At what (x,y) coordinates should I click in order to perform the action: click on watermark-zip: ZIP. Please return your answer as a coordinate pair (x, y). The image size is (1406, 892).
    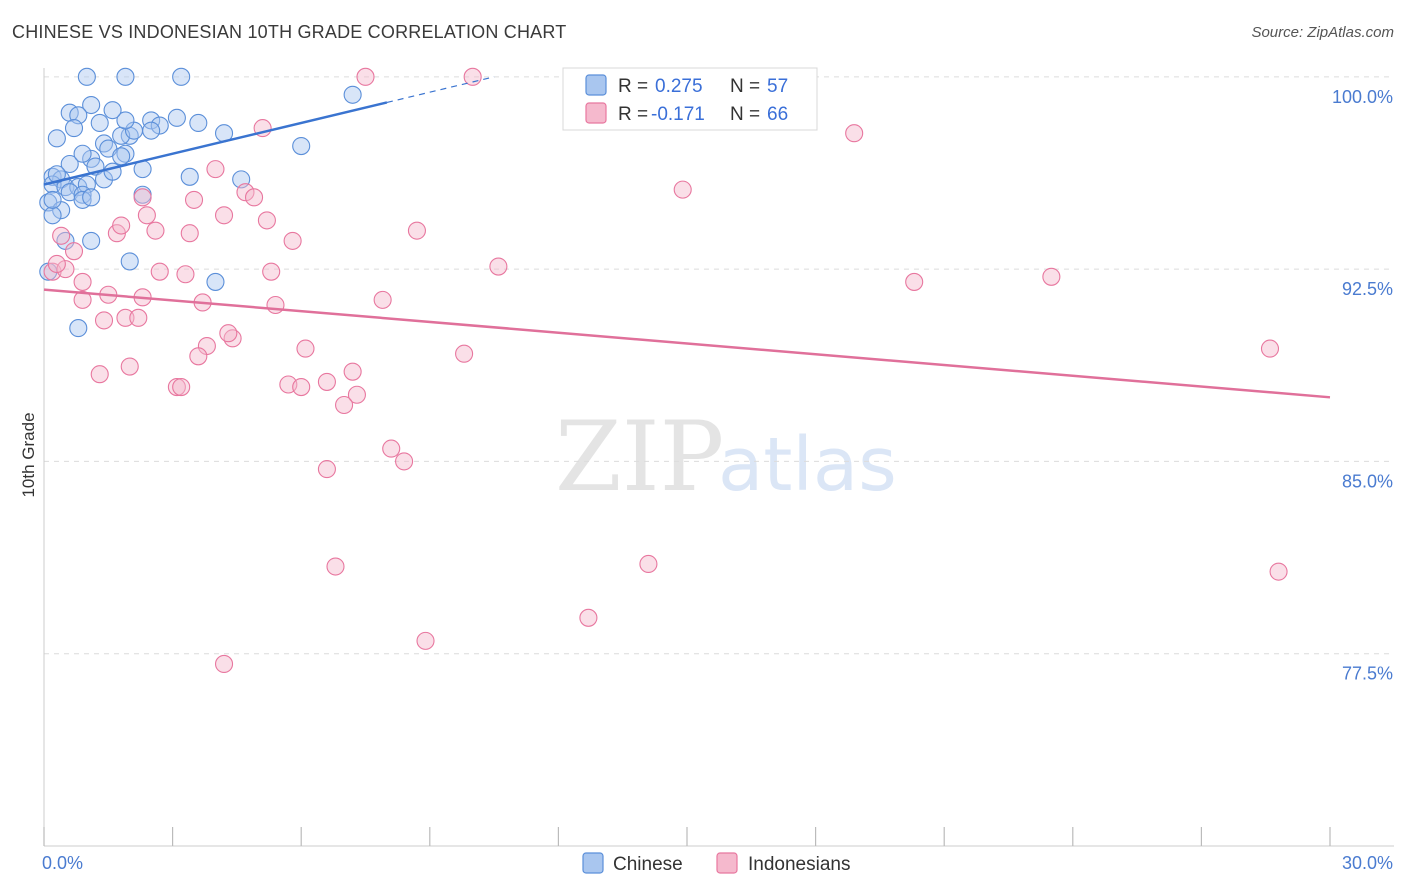
    Looking at the image, I should click on (639, 457).